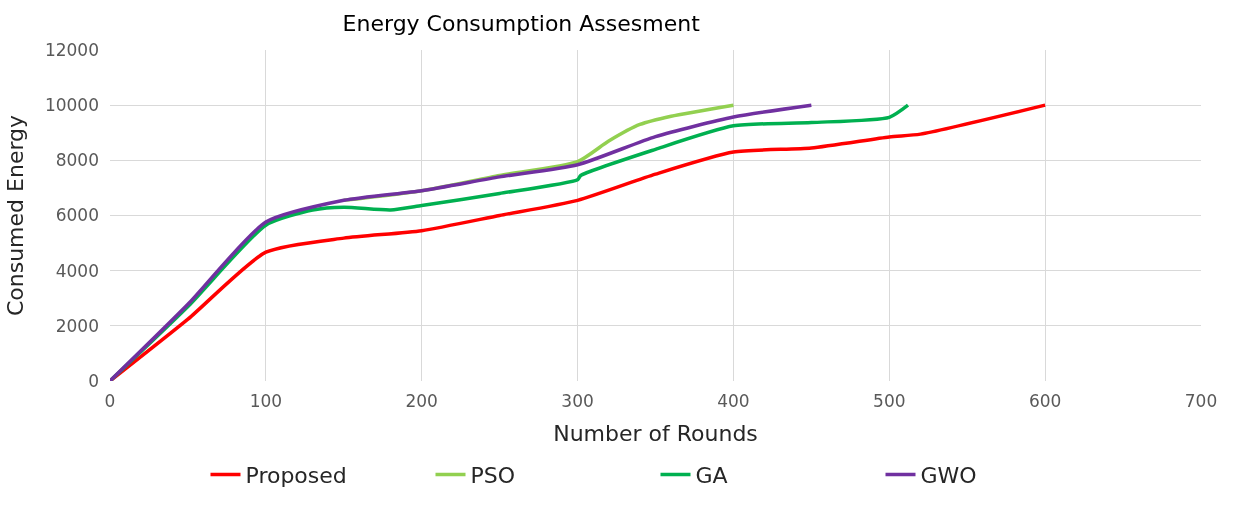 This screenshot has height=508, width=1241. I want to click on y-tick-label: 8000, so click(77, 160).